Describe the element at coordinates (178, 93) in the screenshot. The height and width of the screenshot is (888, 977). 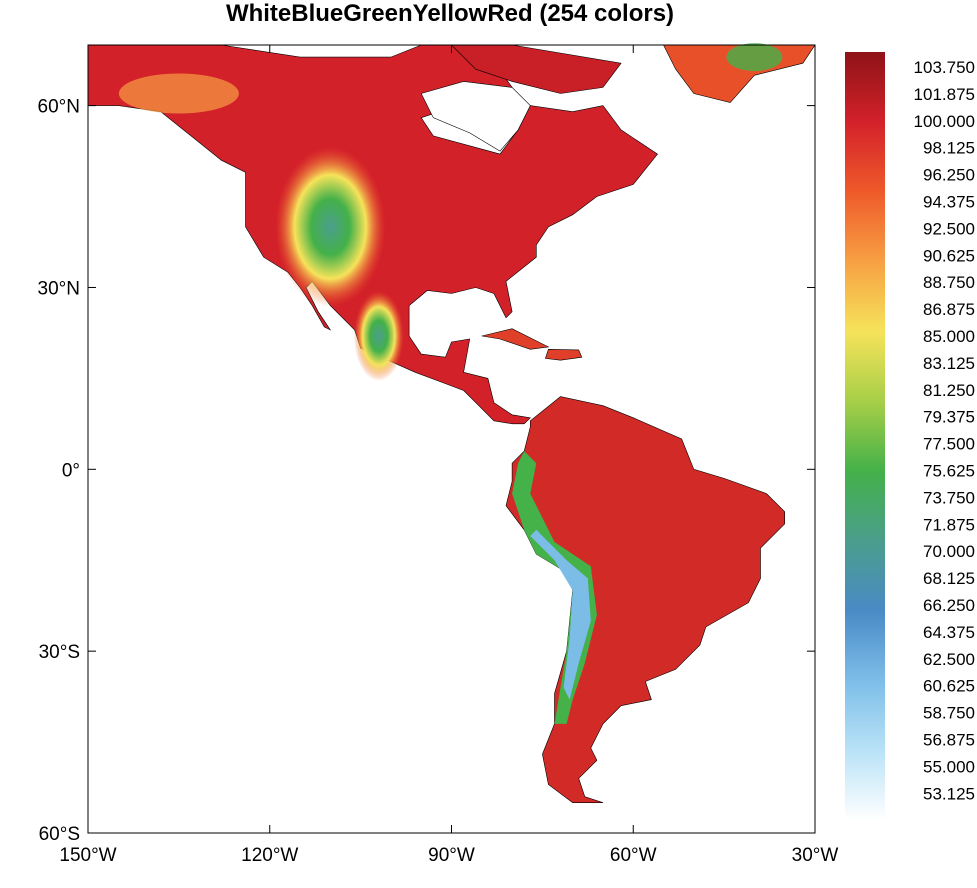
I see `alaska-highland` at that location.